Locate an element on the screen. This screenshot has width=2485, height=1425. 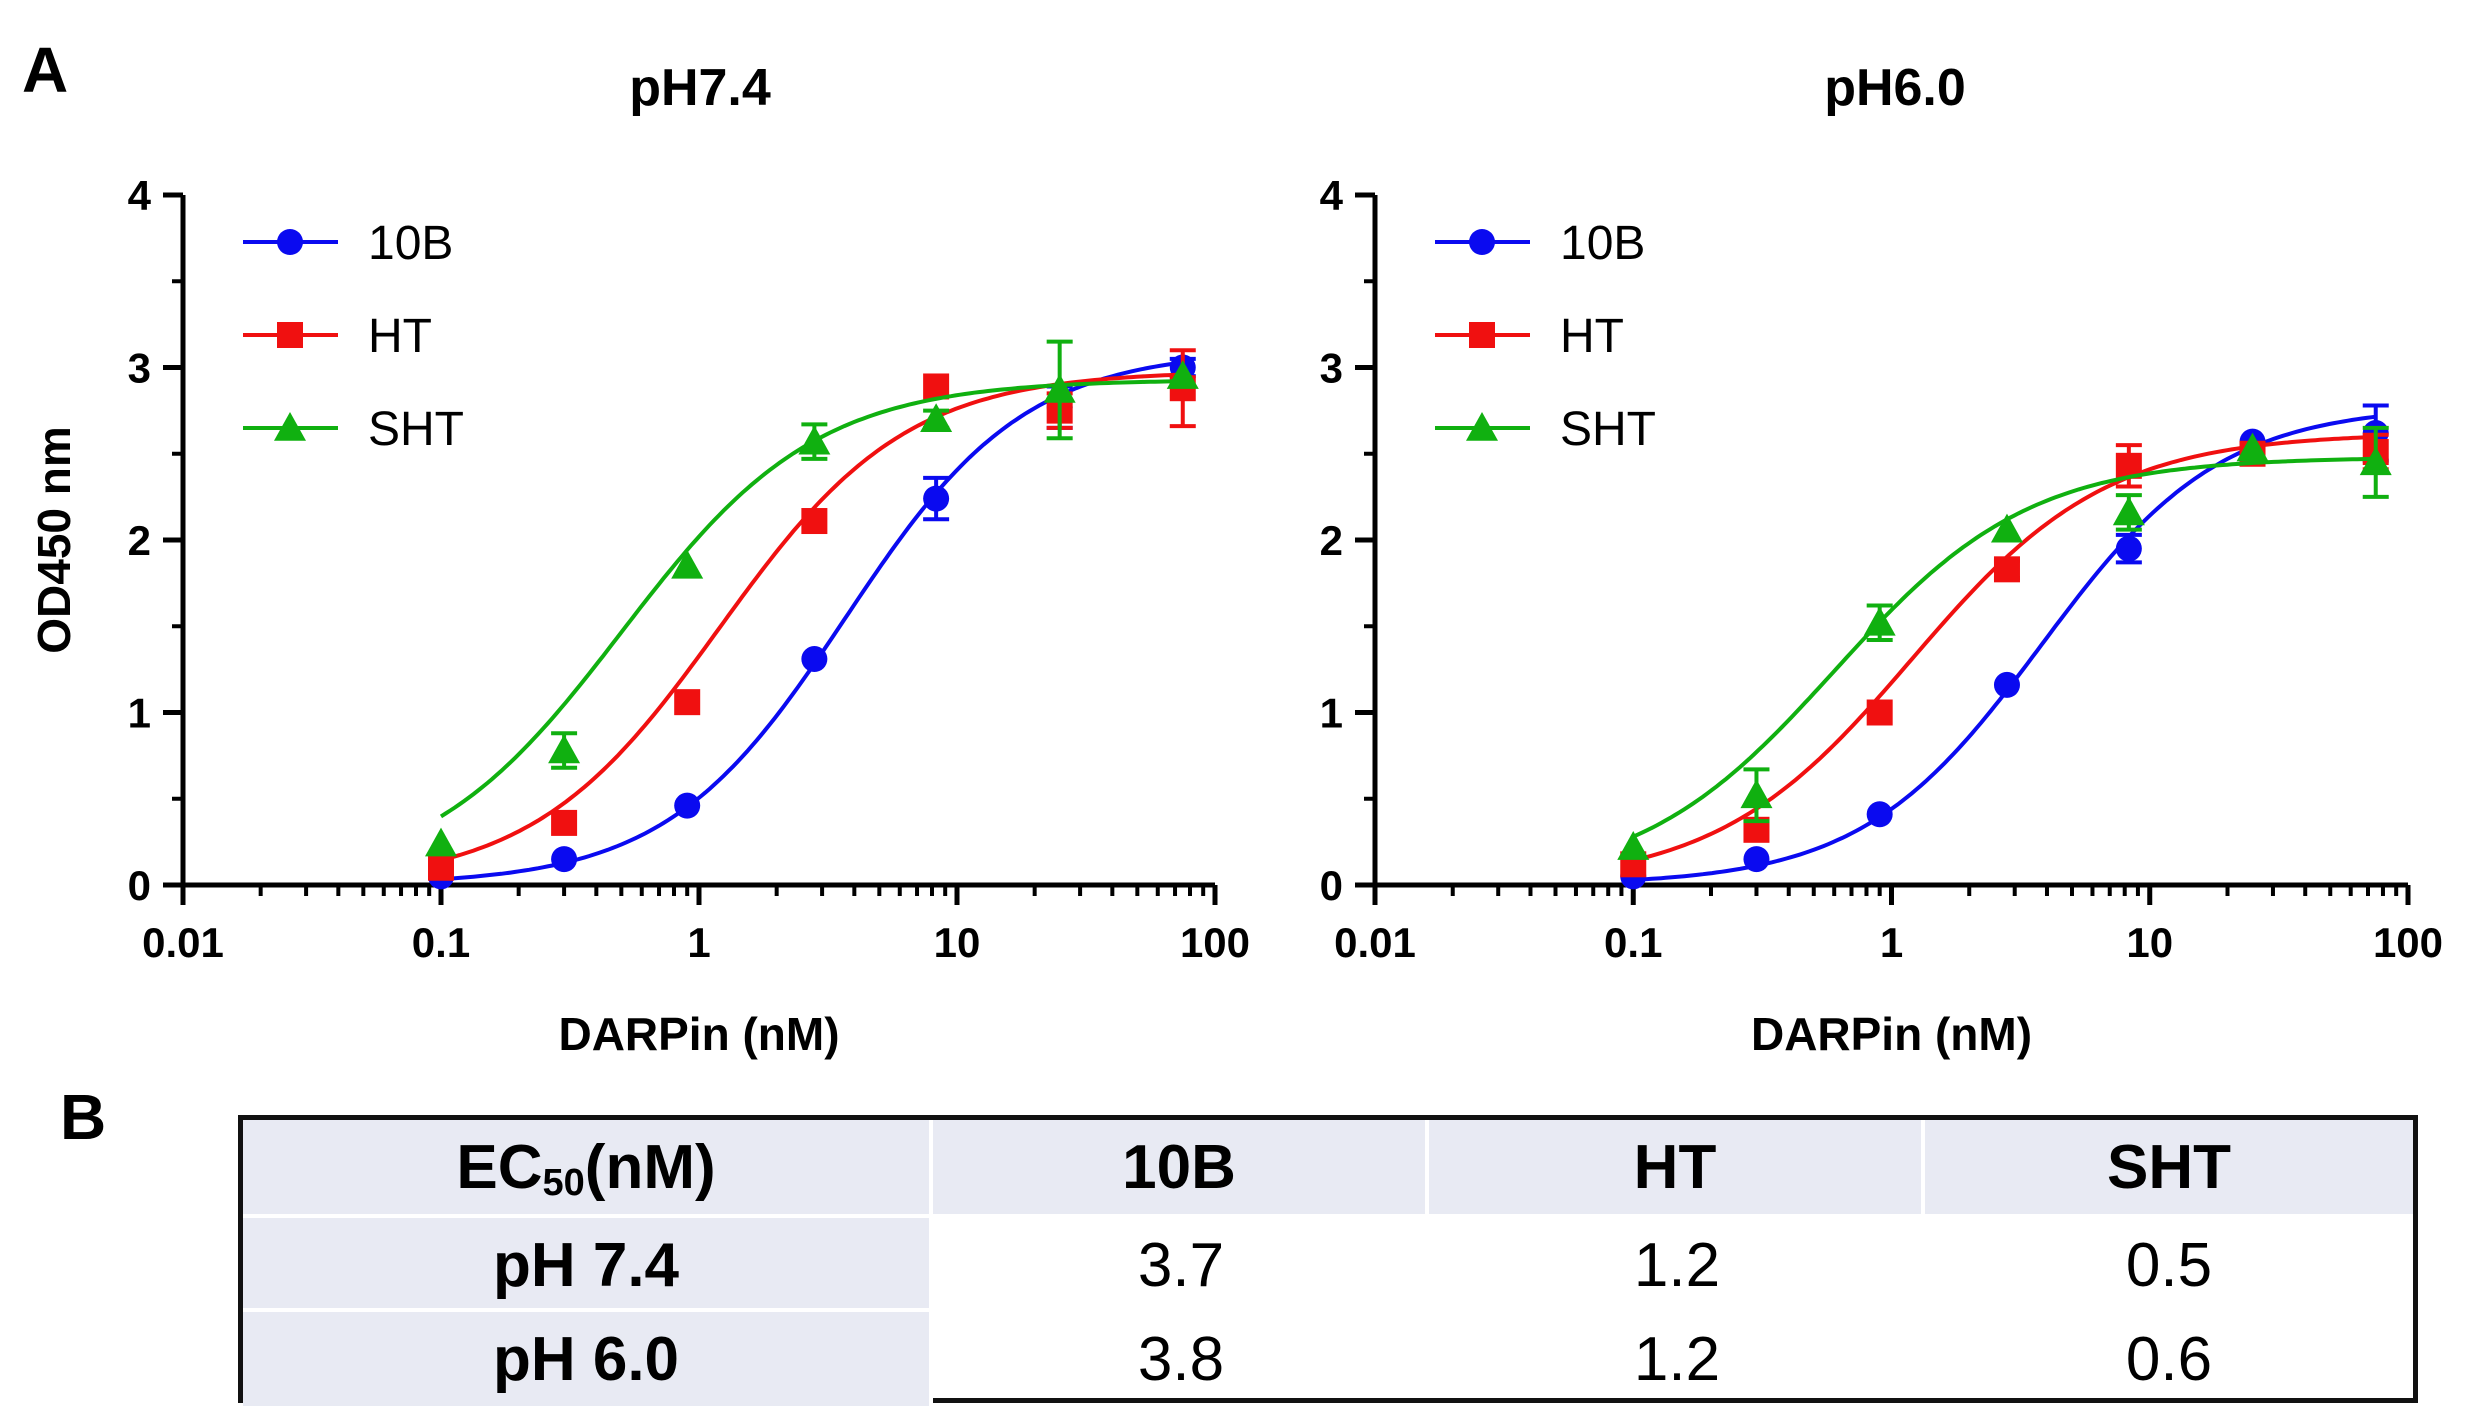
cell-ph60-ht: 1.2 is located at coordinates (1677, 1359).